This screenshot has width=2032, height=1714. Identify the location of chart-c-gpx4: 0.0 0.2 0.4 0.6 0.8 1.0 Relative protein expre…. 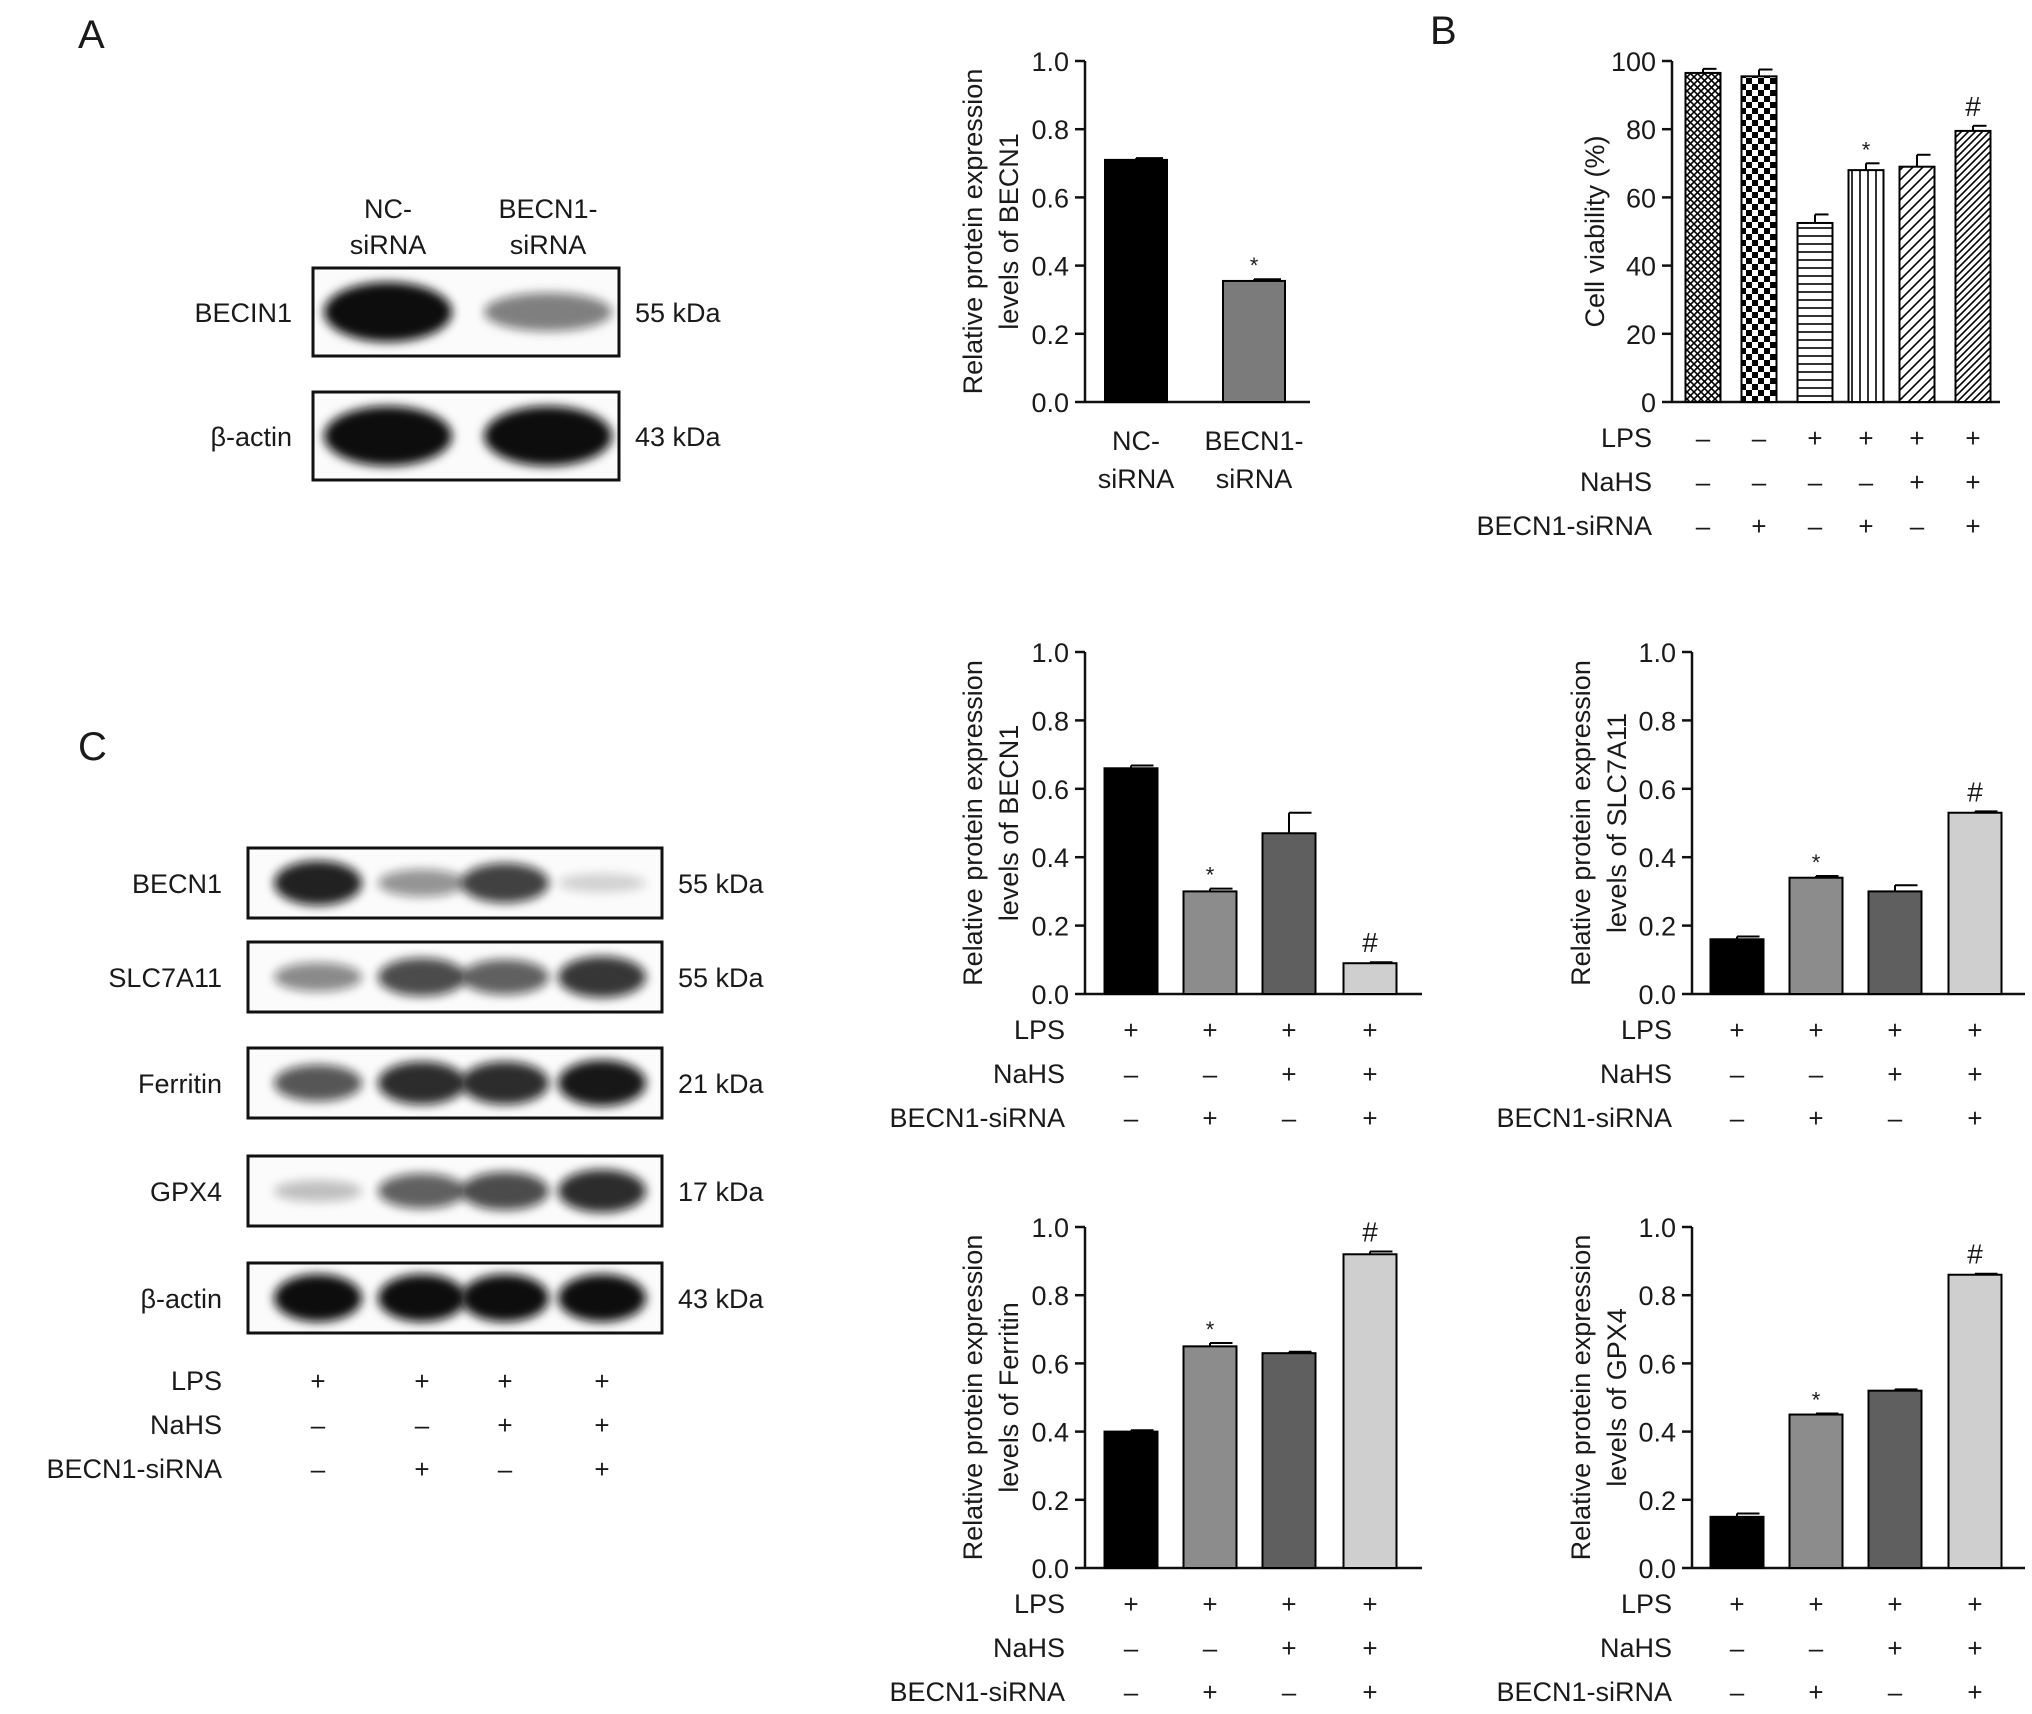
(1760, 1460).